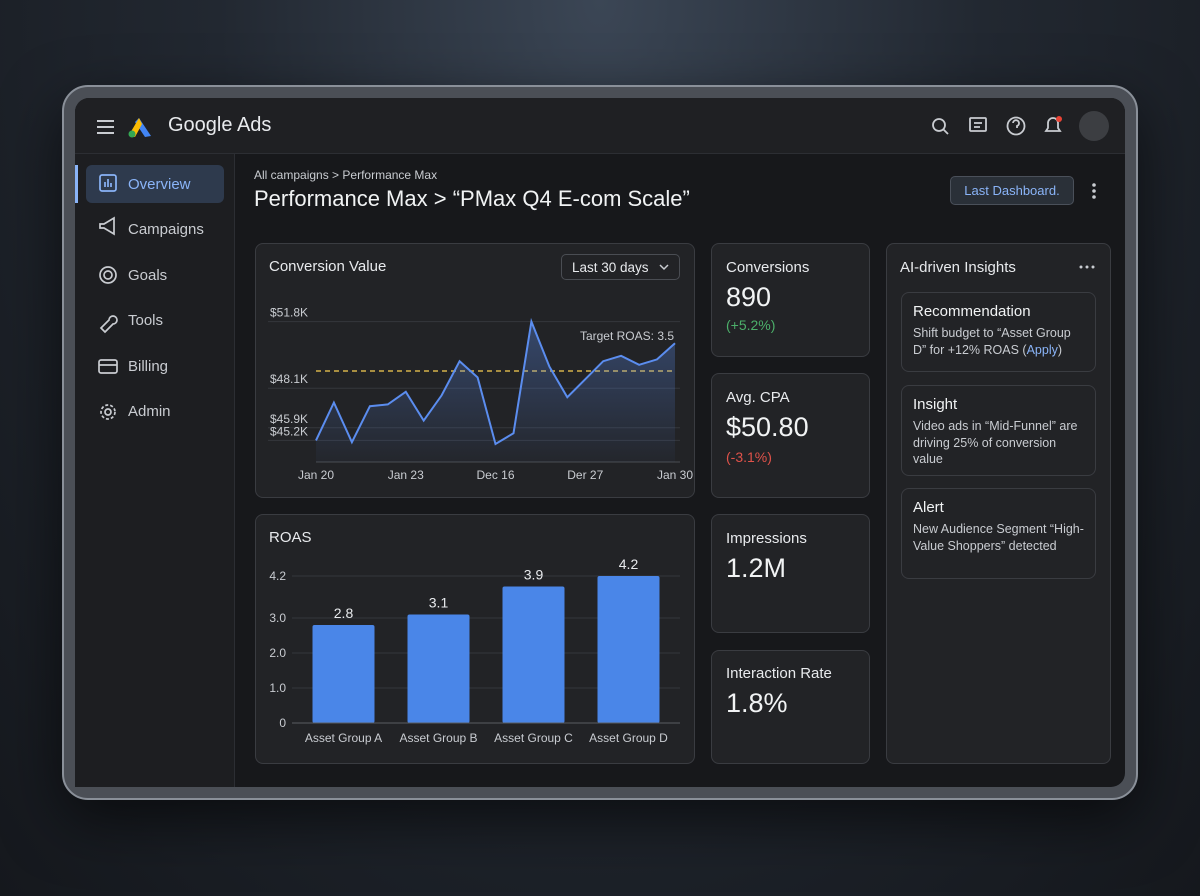 The height and width of the screenshot is (896, 1200). Describe the element at coordinates (935, 404) in the screenshot. I see `insight-title: Insight` at that location.